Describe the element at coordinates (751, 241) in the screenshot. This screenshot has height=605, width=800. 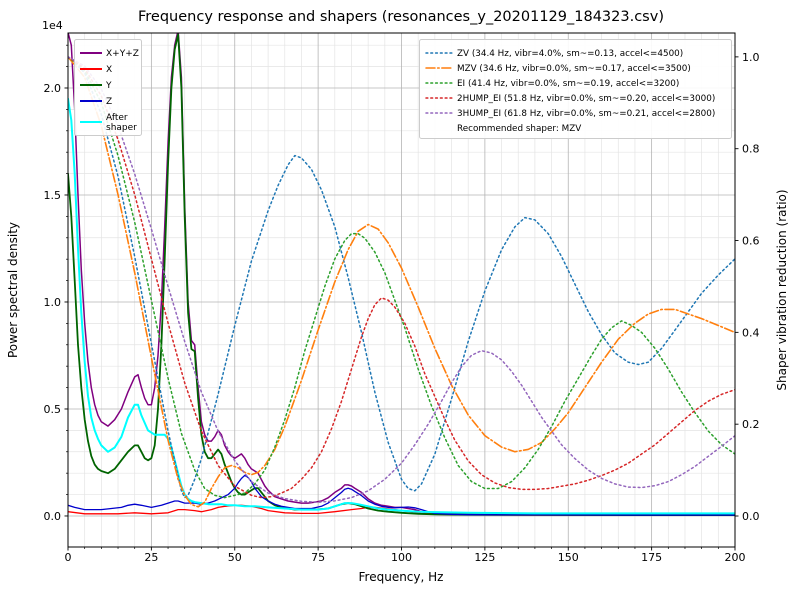
I see `y-right-tick-label: 0.6` at that location.